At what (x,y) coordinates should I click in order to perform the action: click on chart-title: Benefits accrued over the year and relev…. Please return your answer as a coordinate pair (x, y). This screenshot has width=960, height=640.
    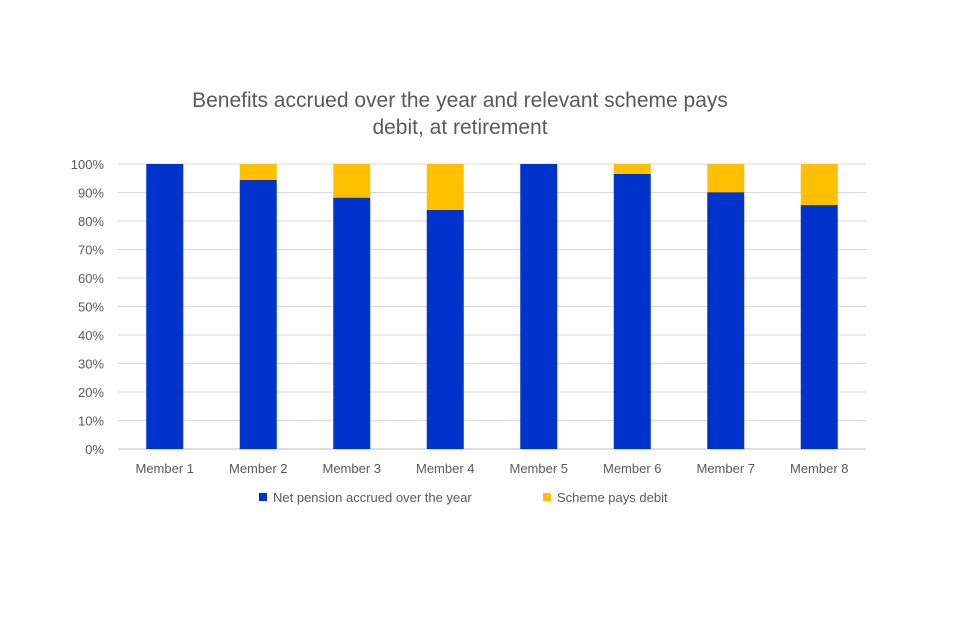
    Looking at the image, I should click on (460, 114).